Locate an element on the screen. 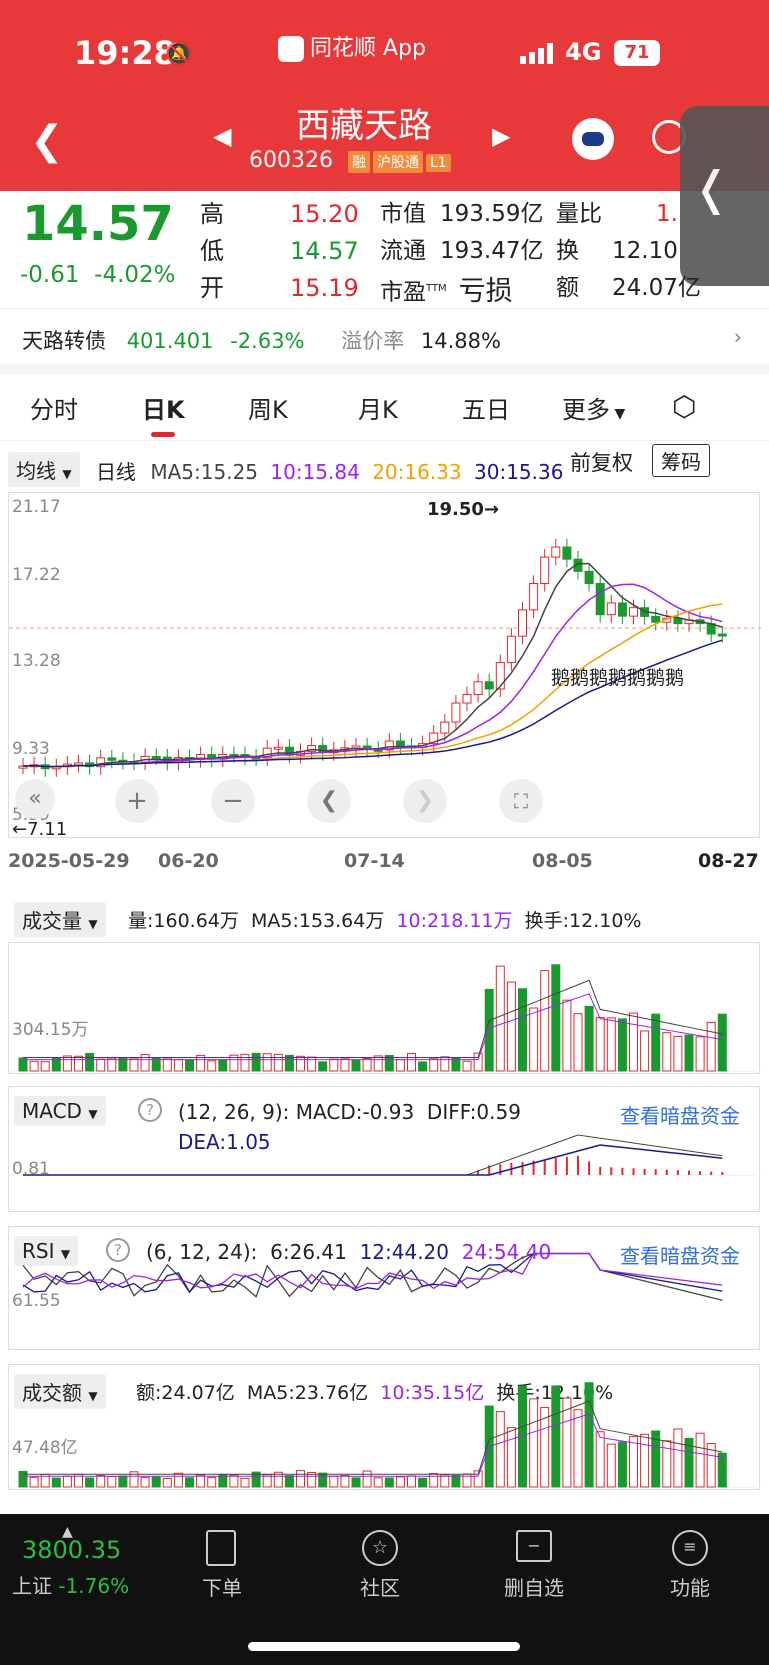 This screenshot has width=769, height=1665. chip-button: 筹码 is located at coordinates (681, 460).